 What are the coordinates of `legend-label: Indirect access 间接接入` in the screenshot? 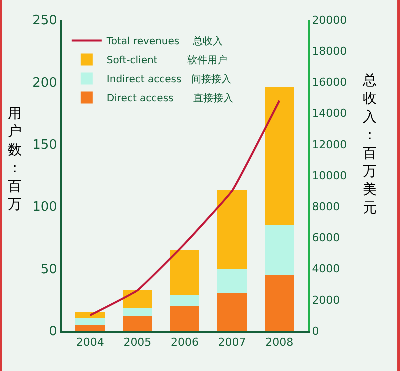 It's located at (169, 80).